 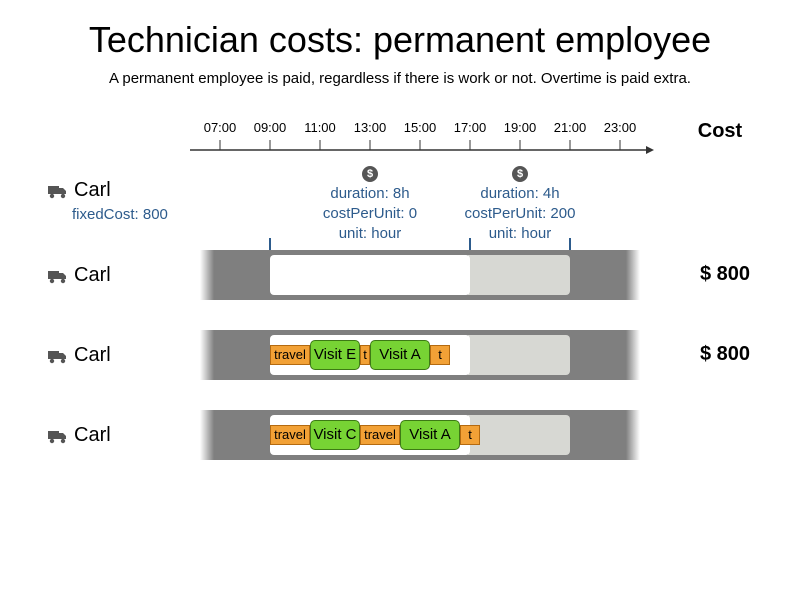 What do you see at coordinates (370, 193) in the screenshot?
I see `period-duration: duration: 8h` at bounding box center [370, 193].